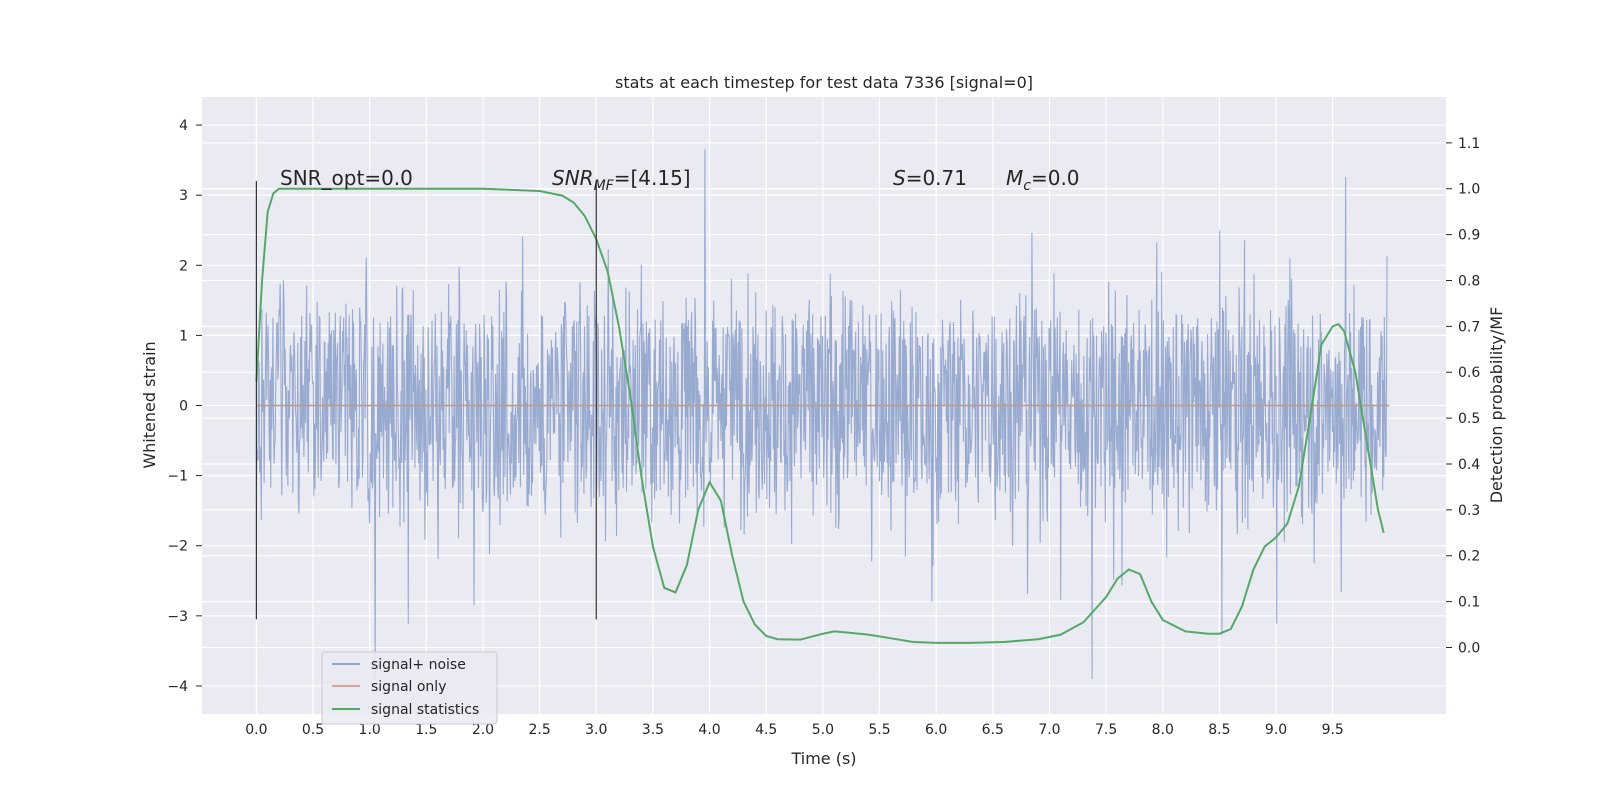 The image size is (1600, 800). What do you see at coordinates (1469, 281) in the screenshot?
I see `y2-tick-label: 0.8` at bounding box center [1469, 281].